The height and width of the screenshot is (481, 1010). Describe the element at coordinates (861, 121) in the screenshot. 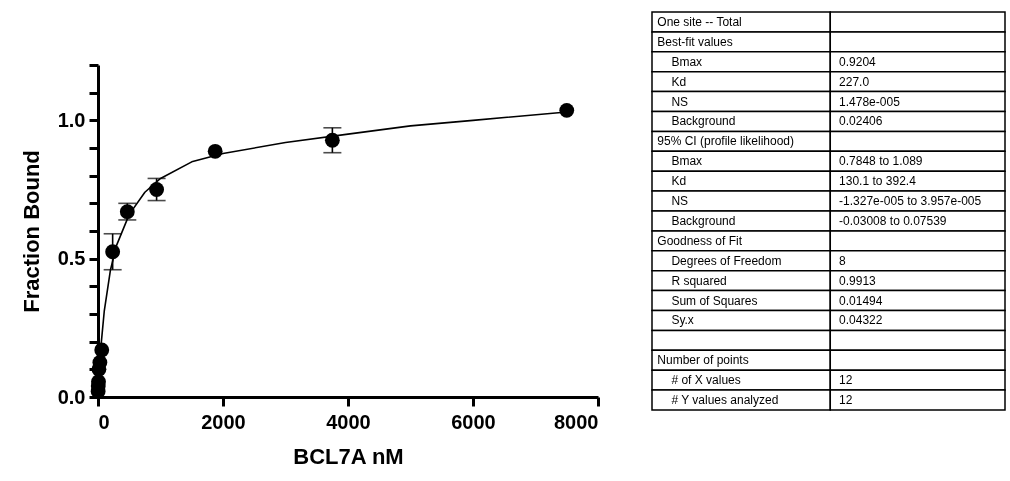

I see `category-label: 0.02406` at that location.